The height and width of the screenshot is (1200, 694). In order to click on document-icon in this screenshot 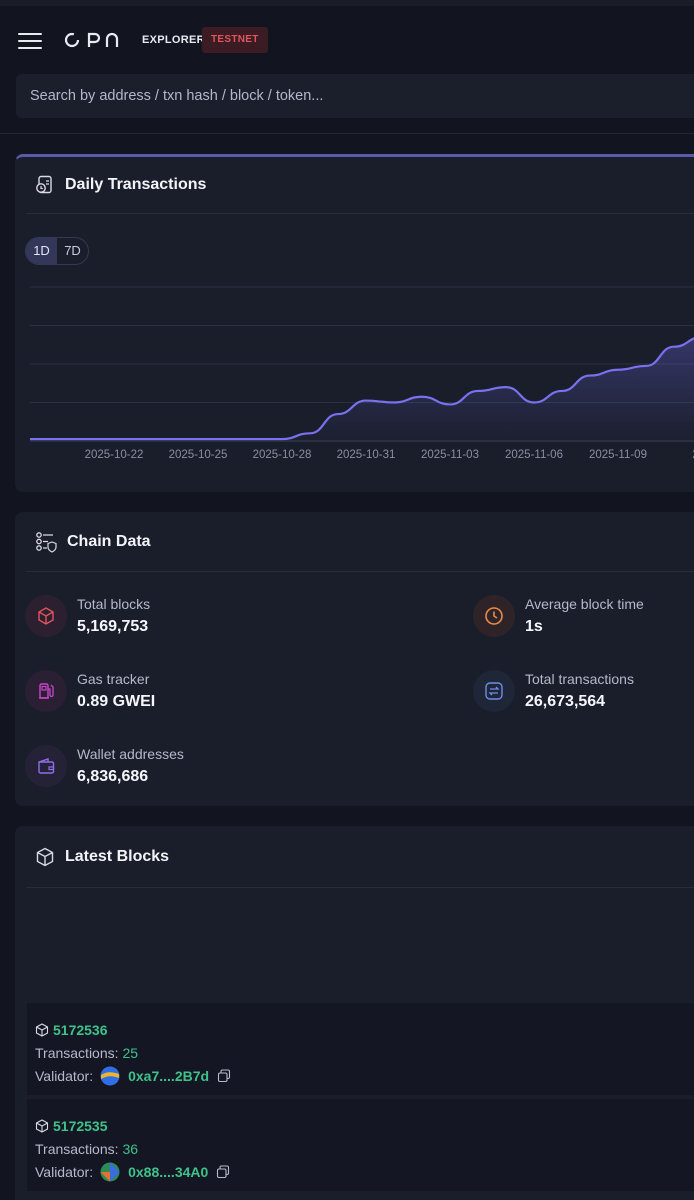, I will do `click(44, 184)`.